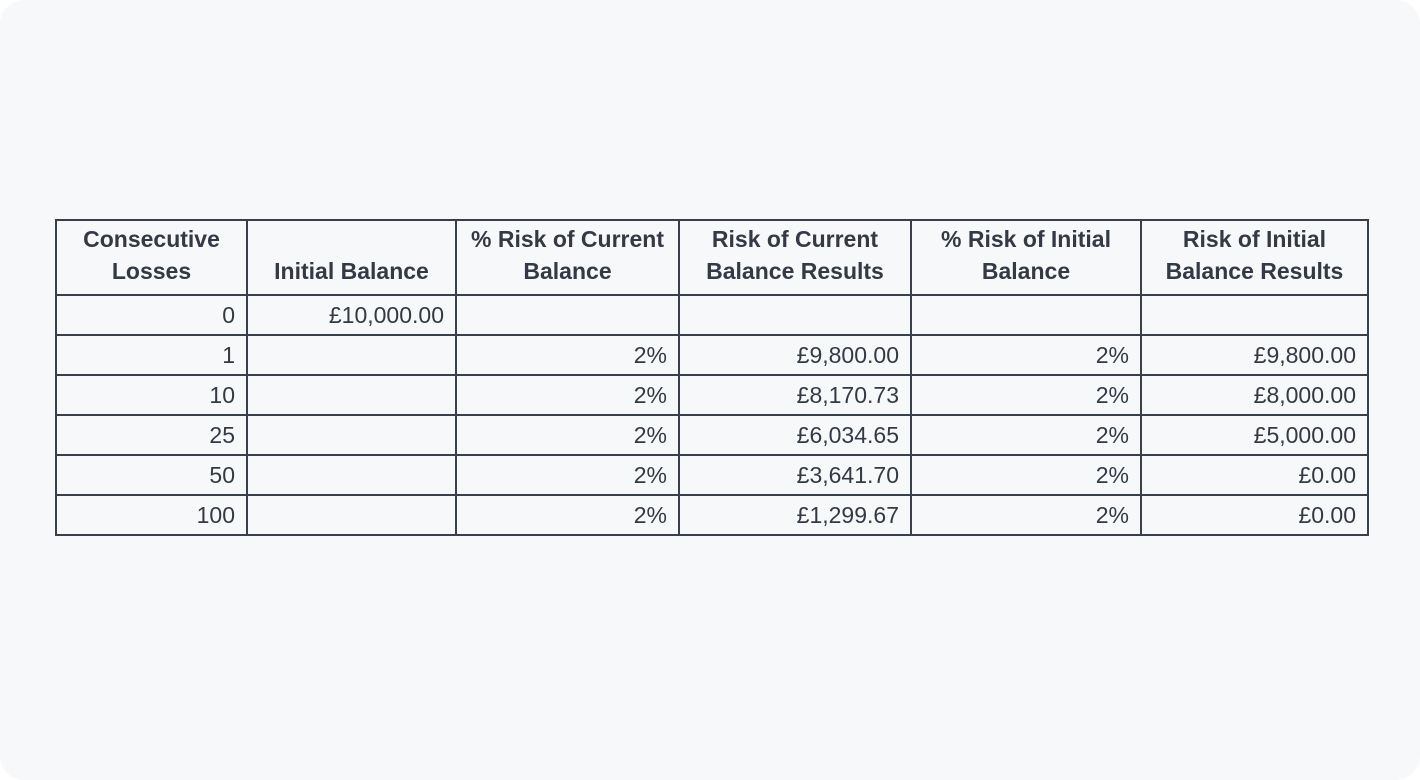 This screenshot has height=780, width=1420. Describe the element at coordinates (151, 257) in the screenshot. I see `header-consecutive-losses: Consecutive Losses` at that location.